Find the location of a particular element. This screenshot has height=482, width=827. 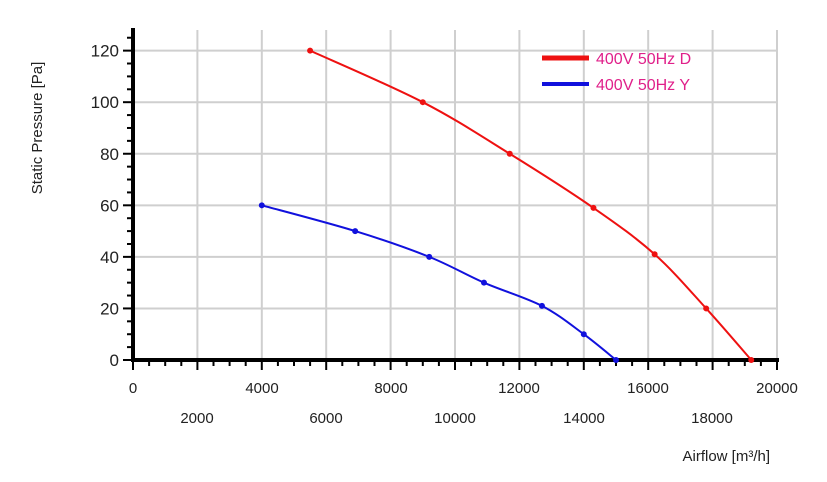

x-tick-label-bottom: 2000 is located at coordinates (196, 418).